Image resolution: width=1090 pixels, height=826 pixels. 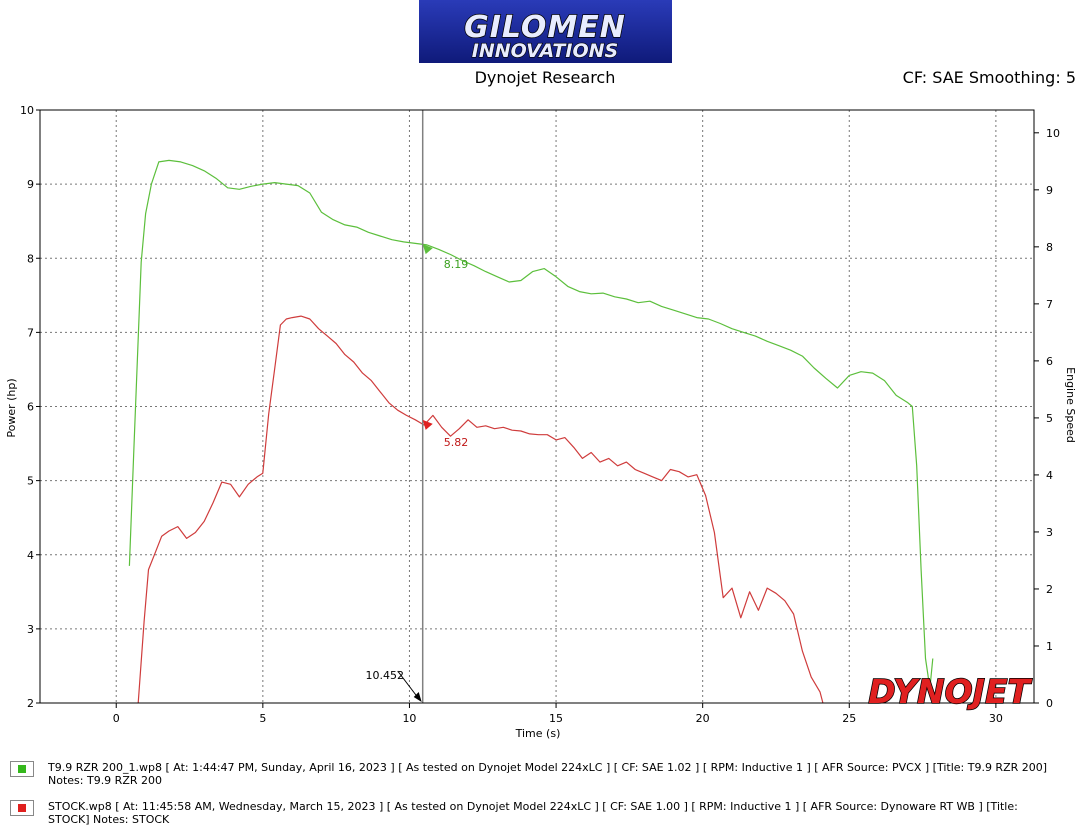 What do you see at coordinates (427, 249) in the screenshot?
I see `cursor-marker-green` at bounding box center [427, 249].